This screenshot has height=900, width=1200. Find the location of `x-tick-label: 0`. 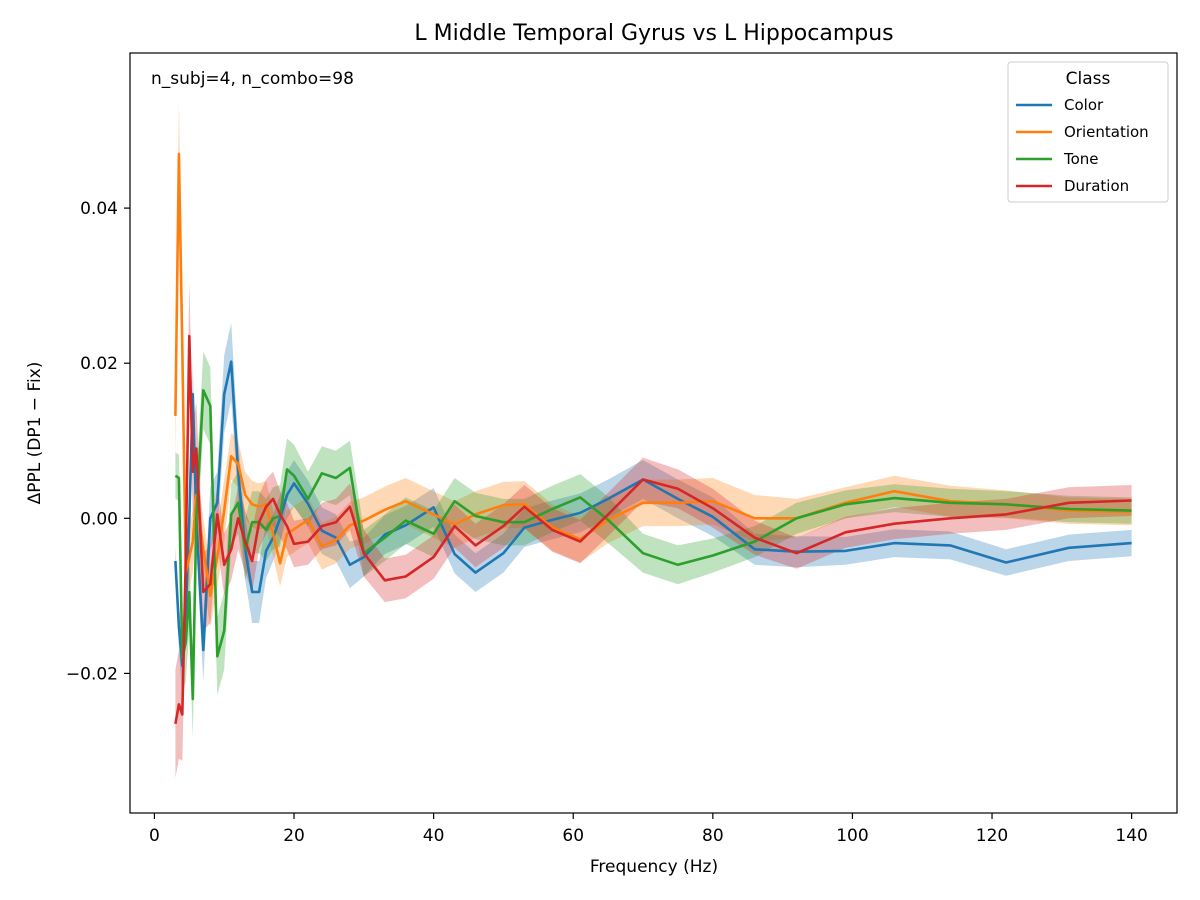

x-tick-label: 0 is located at coordinates (154, 836).